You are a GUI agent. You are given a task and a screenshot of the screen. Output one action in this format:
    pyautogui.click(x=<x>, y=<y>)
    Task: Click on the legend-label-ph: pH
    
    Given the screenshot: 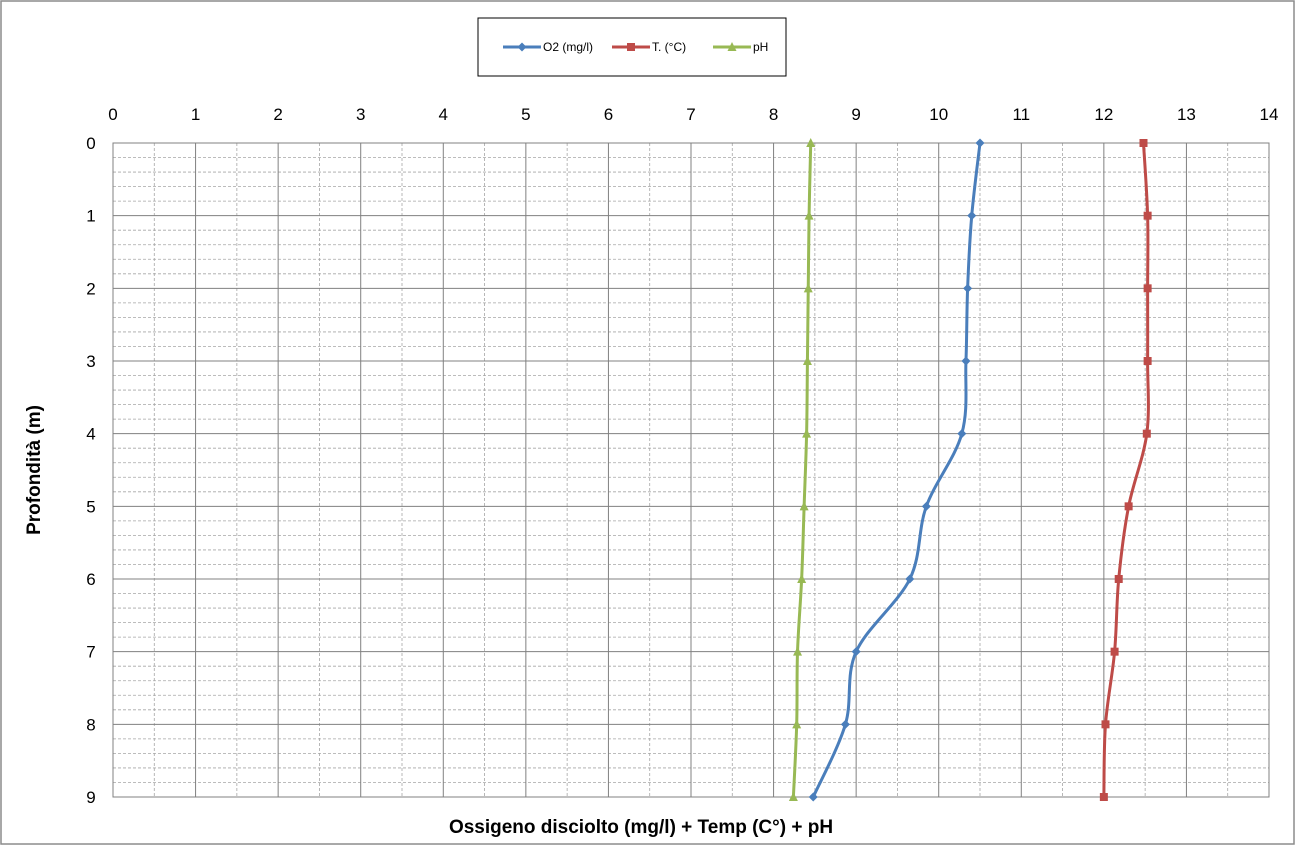 What is the action you would take?
    pyautogui.click(x=760, y=47)
    